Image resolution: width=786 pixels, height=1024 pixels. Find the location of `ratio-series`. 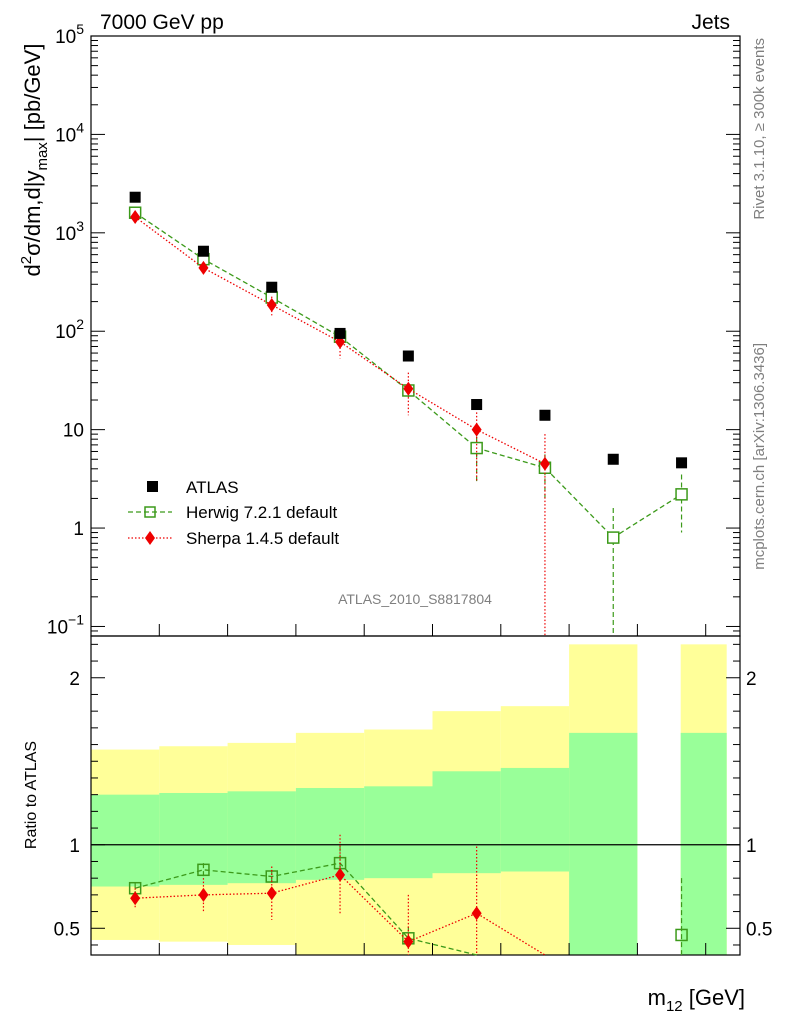

ratio-series is located at coordinates (408, 895).